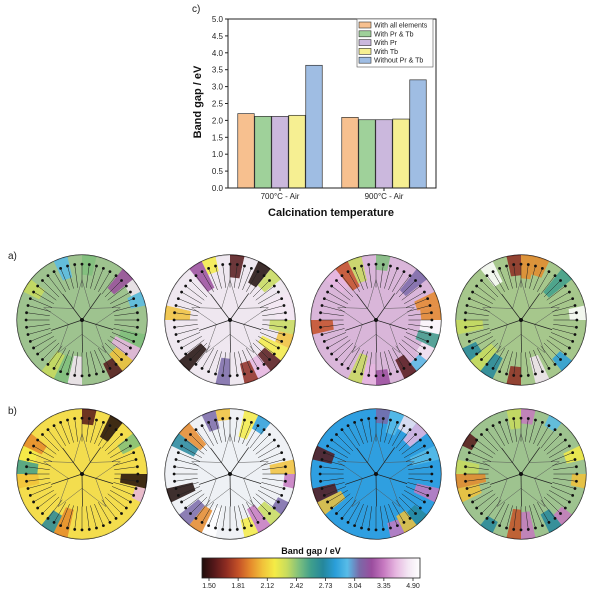 The width and height of the screenshot is (616, 609). What do you see at coordinates (311, 551) in the screenshot?
I see `colorbar-title: Band gap / eV` at bounding box center [311, 551].